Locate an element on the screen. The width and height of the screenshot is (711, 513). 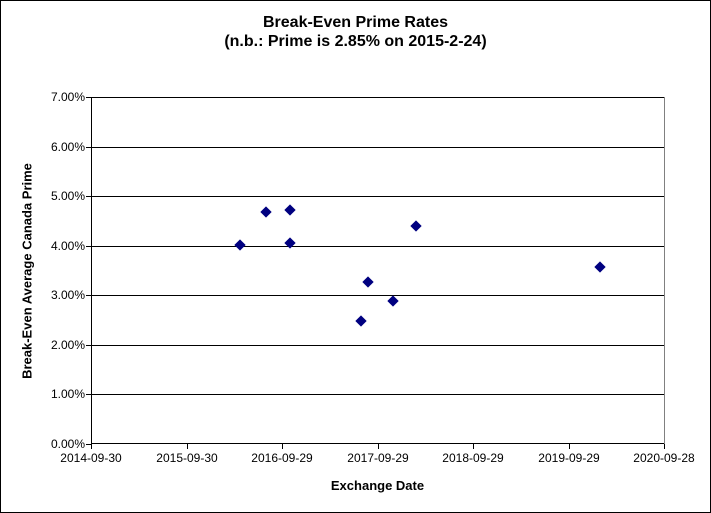
y-axis-line is located at coordinates (91, 270).